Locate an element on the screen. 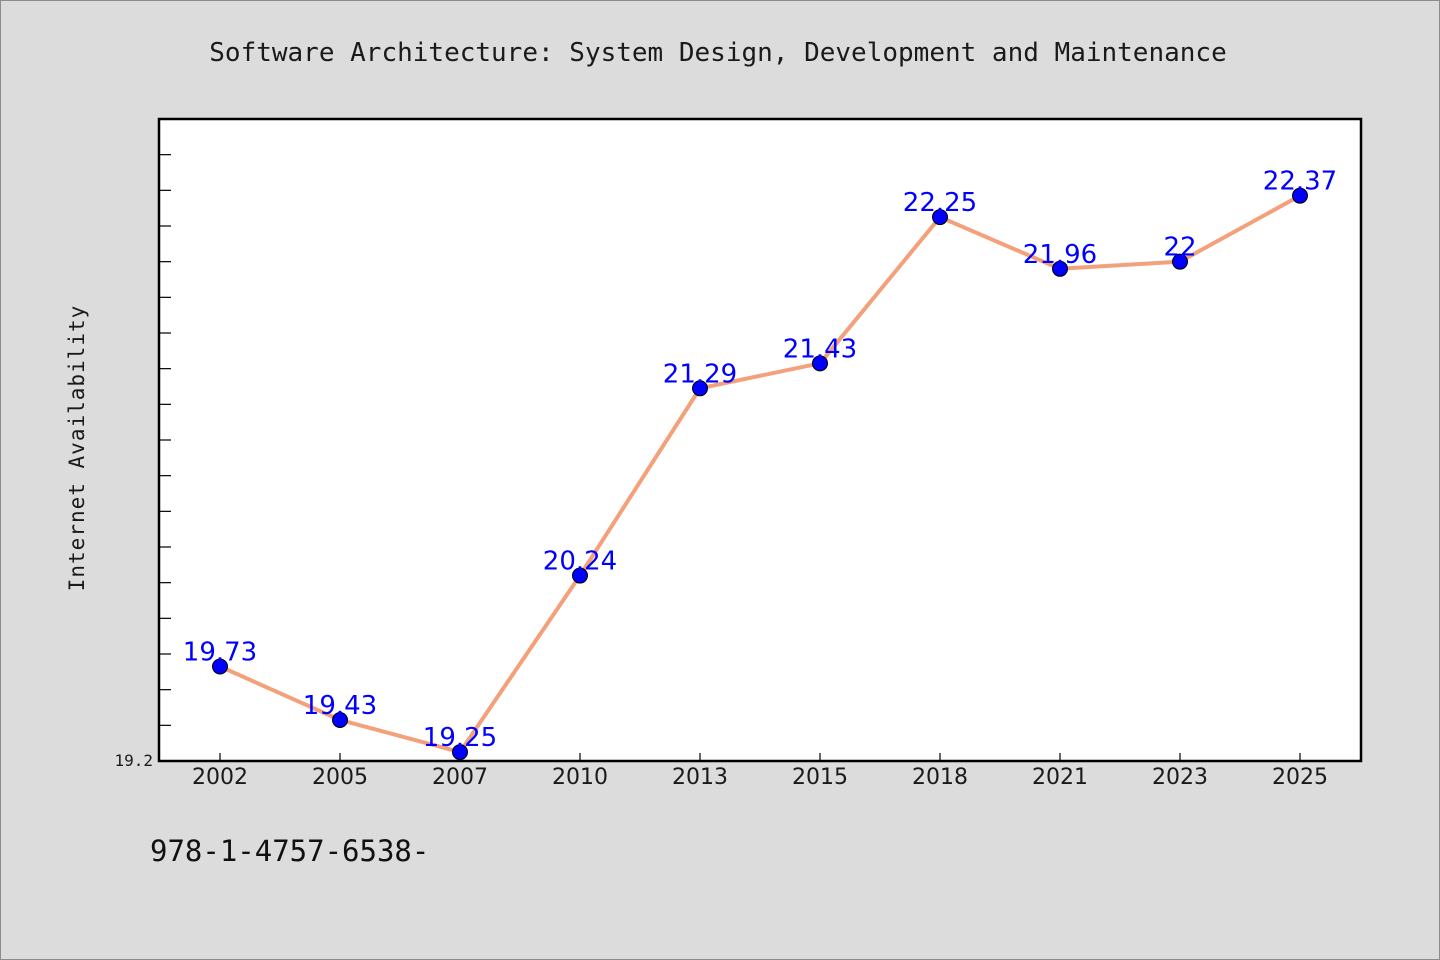  x-tick-label: 2023 is located at coordinates (1180, 777).